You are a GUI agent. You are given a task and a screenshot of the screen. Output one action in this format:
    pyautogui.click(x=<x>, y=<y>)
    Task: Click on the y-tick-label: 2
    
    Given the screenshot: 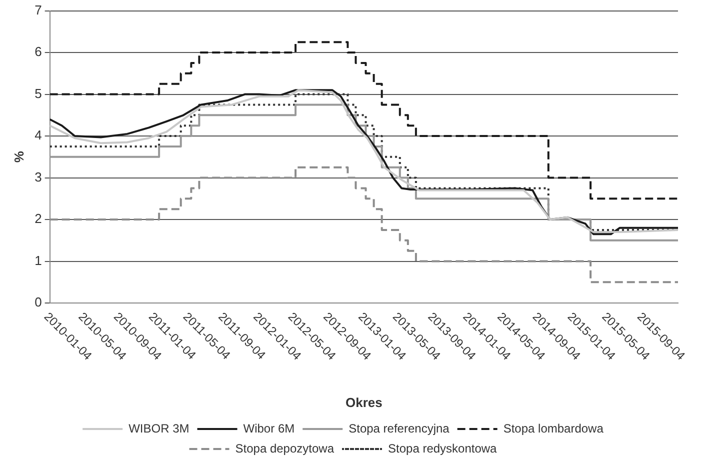 What is the action you would take?
    pyautogui.click(x=38, y=218)
    